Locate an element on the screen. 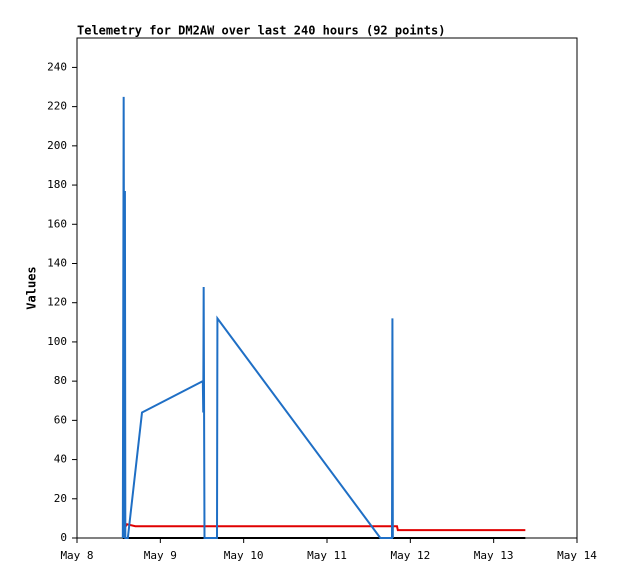 This screenshot has height=583, width=618. y-tick-label: 80 is located at coordinates (60, 380).